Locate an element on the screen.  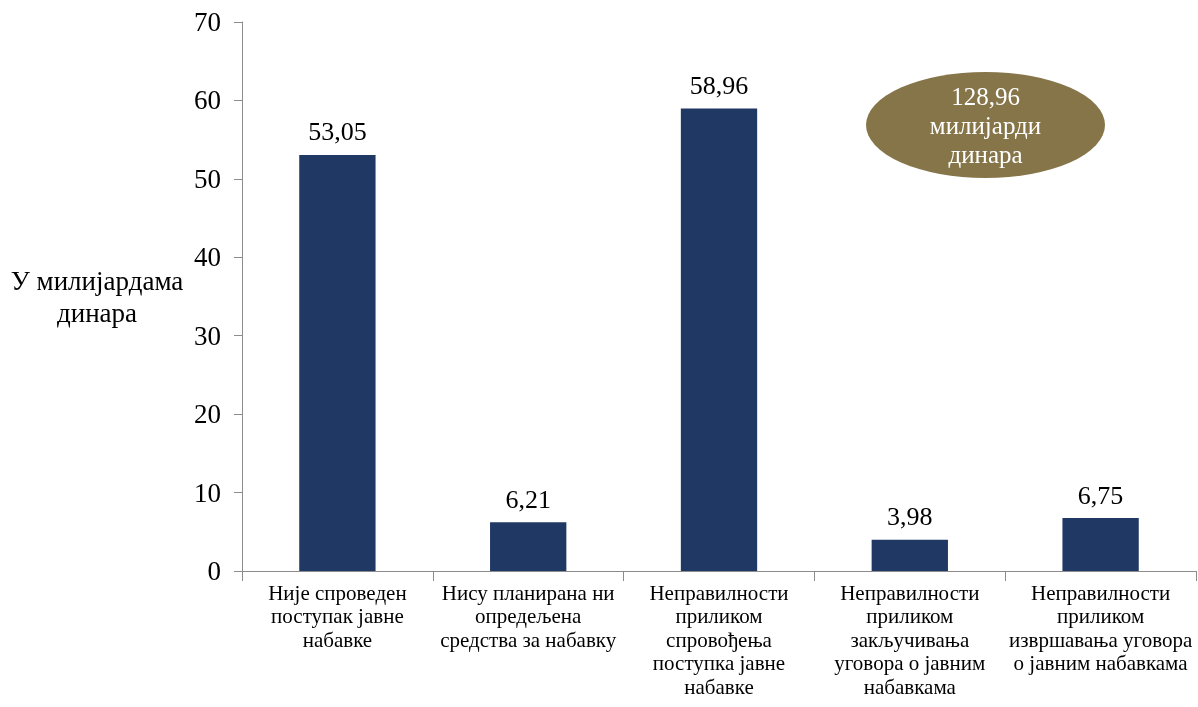
x-tick-label: Неправилности приликом закључивања уговора о јавним набавкама is located at coordinates (910, 639).